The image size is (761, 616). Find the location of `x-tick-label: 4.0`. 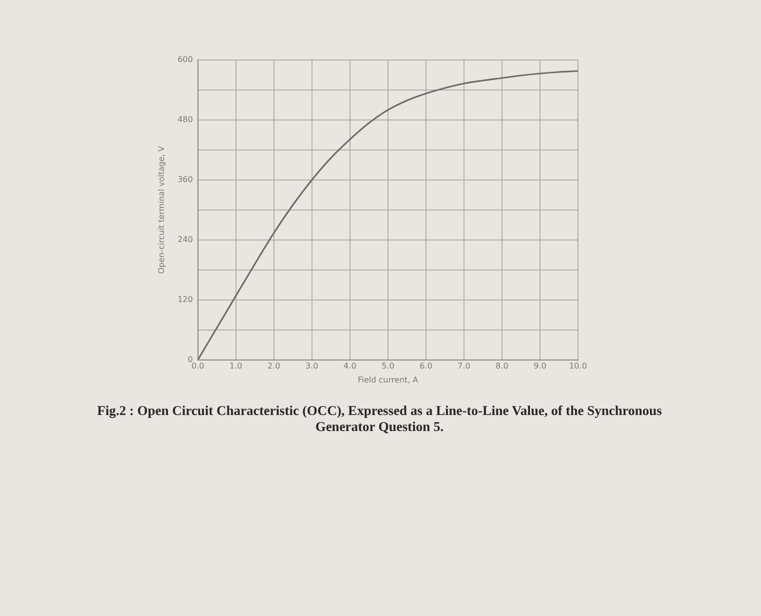

x-tick-label: 4.0 is located at coordinates (350, 366).